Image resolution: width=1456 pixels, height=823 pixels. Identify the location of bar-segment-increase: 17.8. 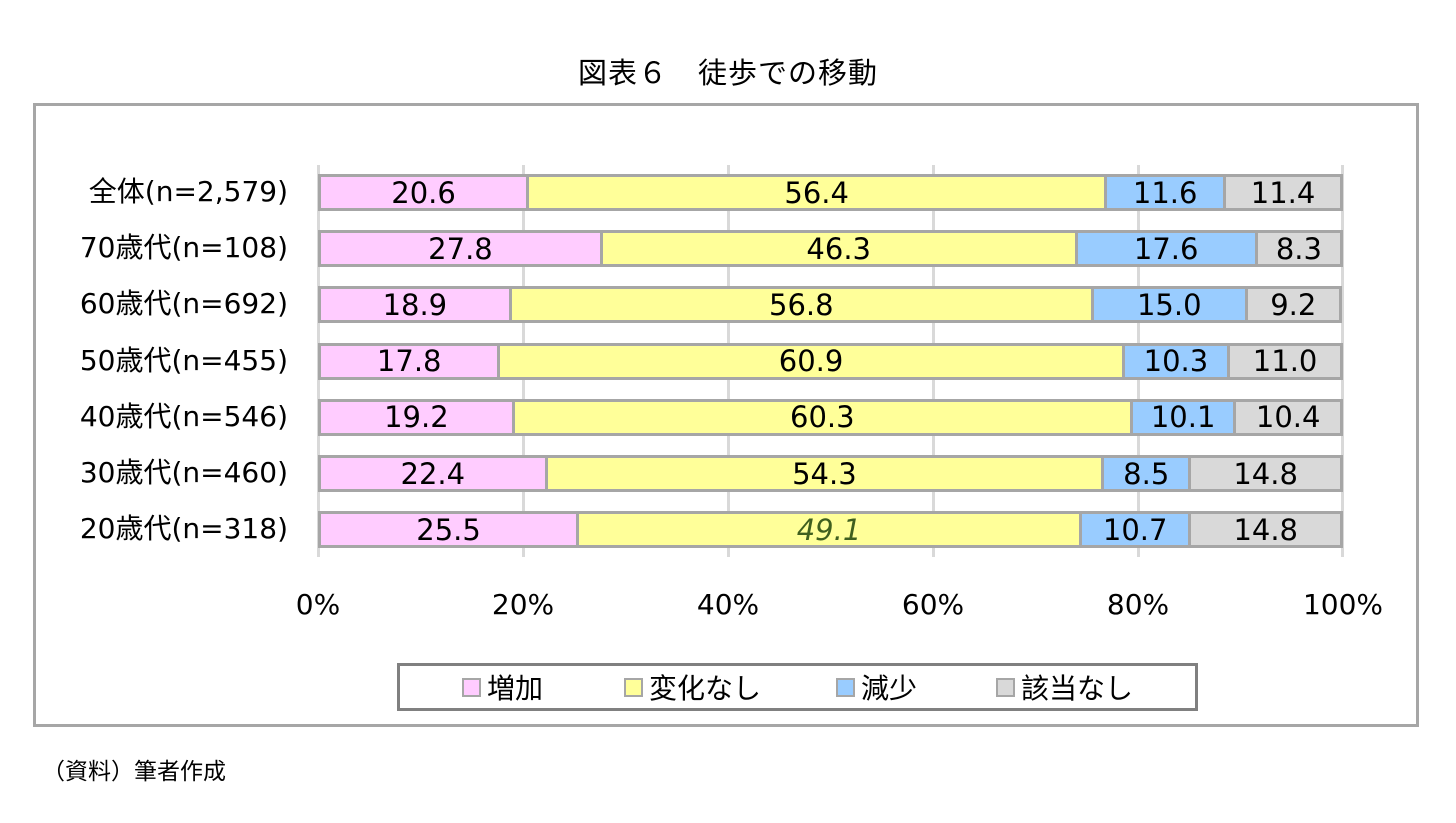
(409, 361).